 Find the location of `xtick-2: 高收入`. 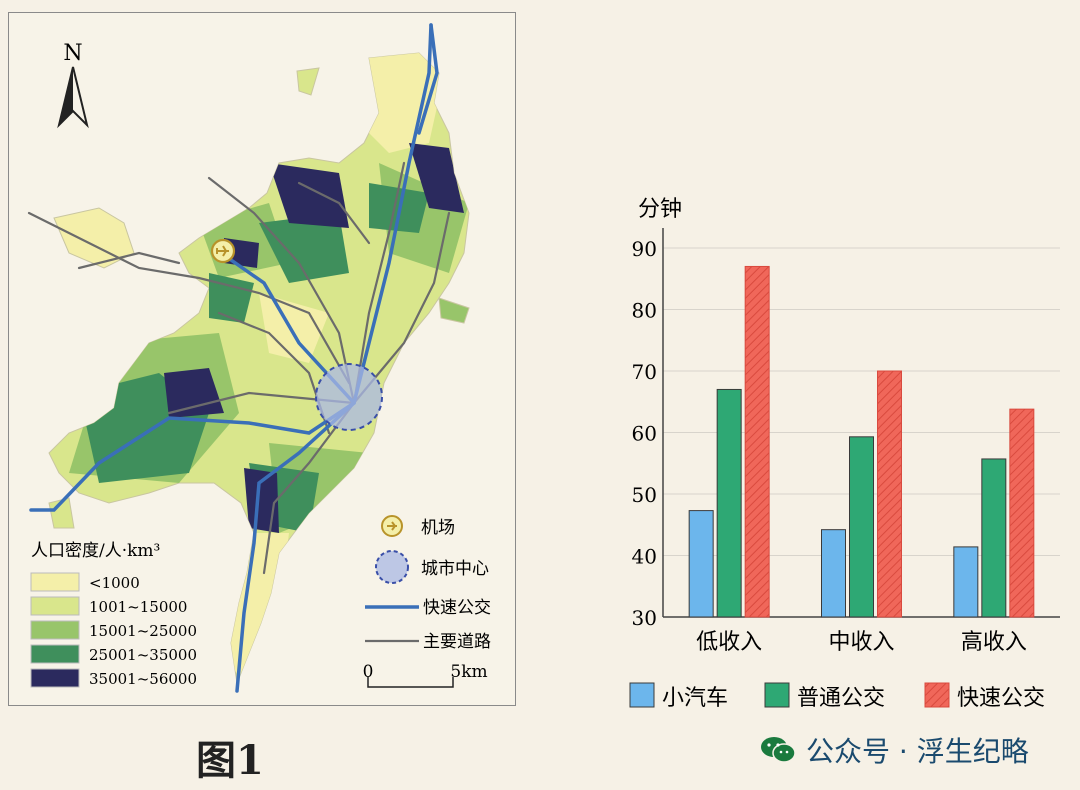

xtick-2: 高收入 is located at coordinates (994, 642).